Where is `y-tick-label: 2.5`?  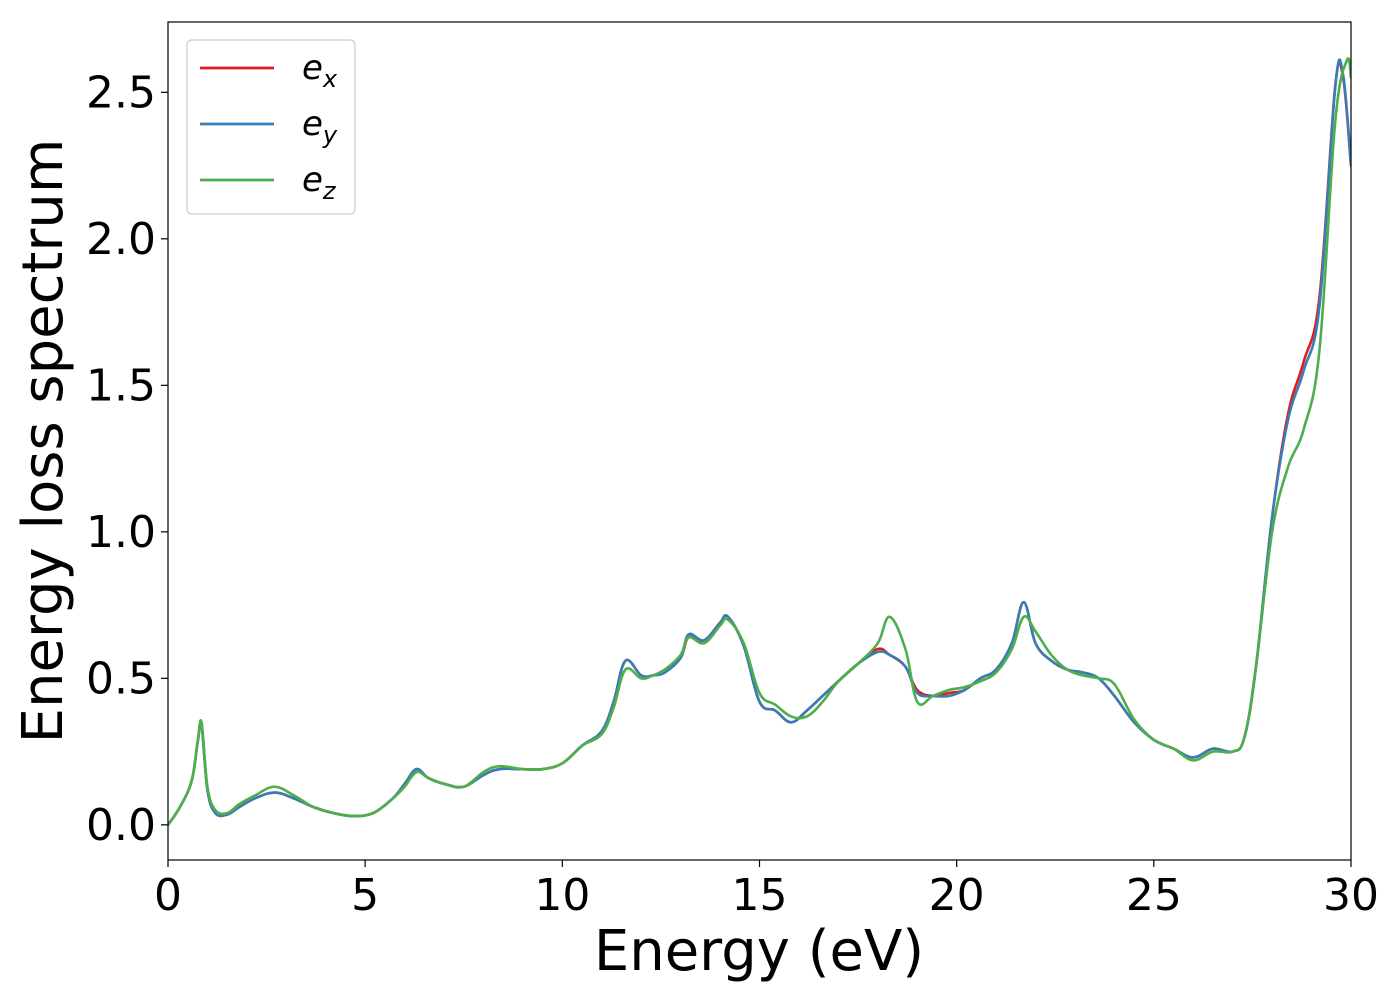
y-tick-label: 2.5 is located at coordinates (121, 92).